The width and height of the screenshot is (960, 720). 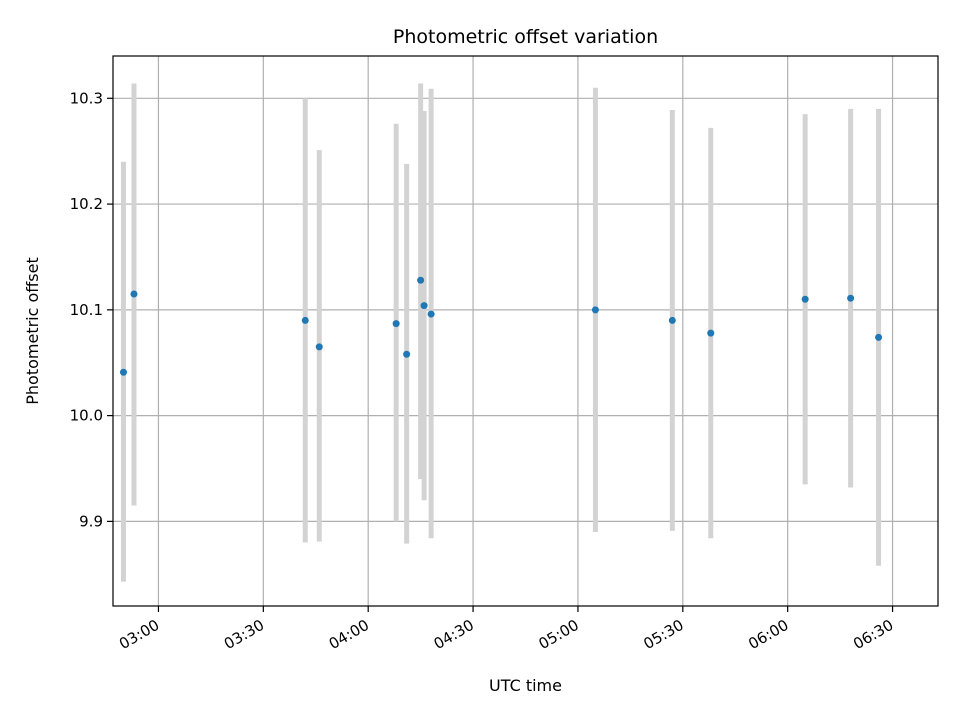 I want to click on y-axis-label: Photometric offset, so click(x=32, y=331).